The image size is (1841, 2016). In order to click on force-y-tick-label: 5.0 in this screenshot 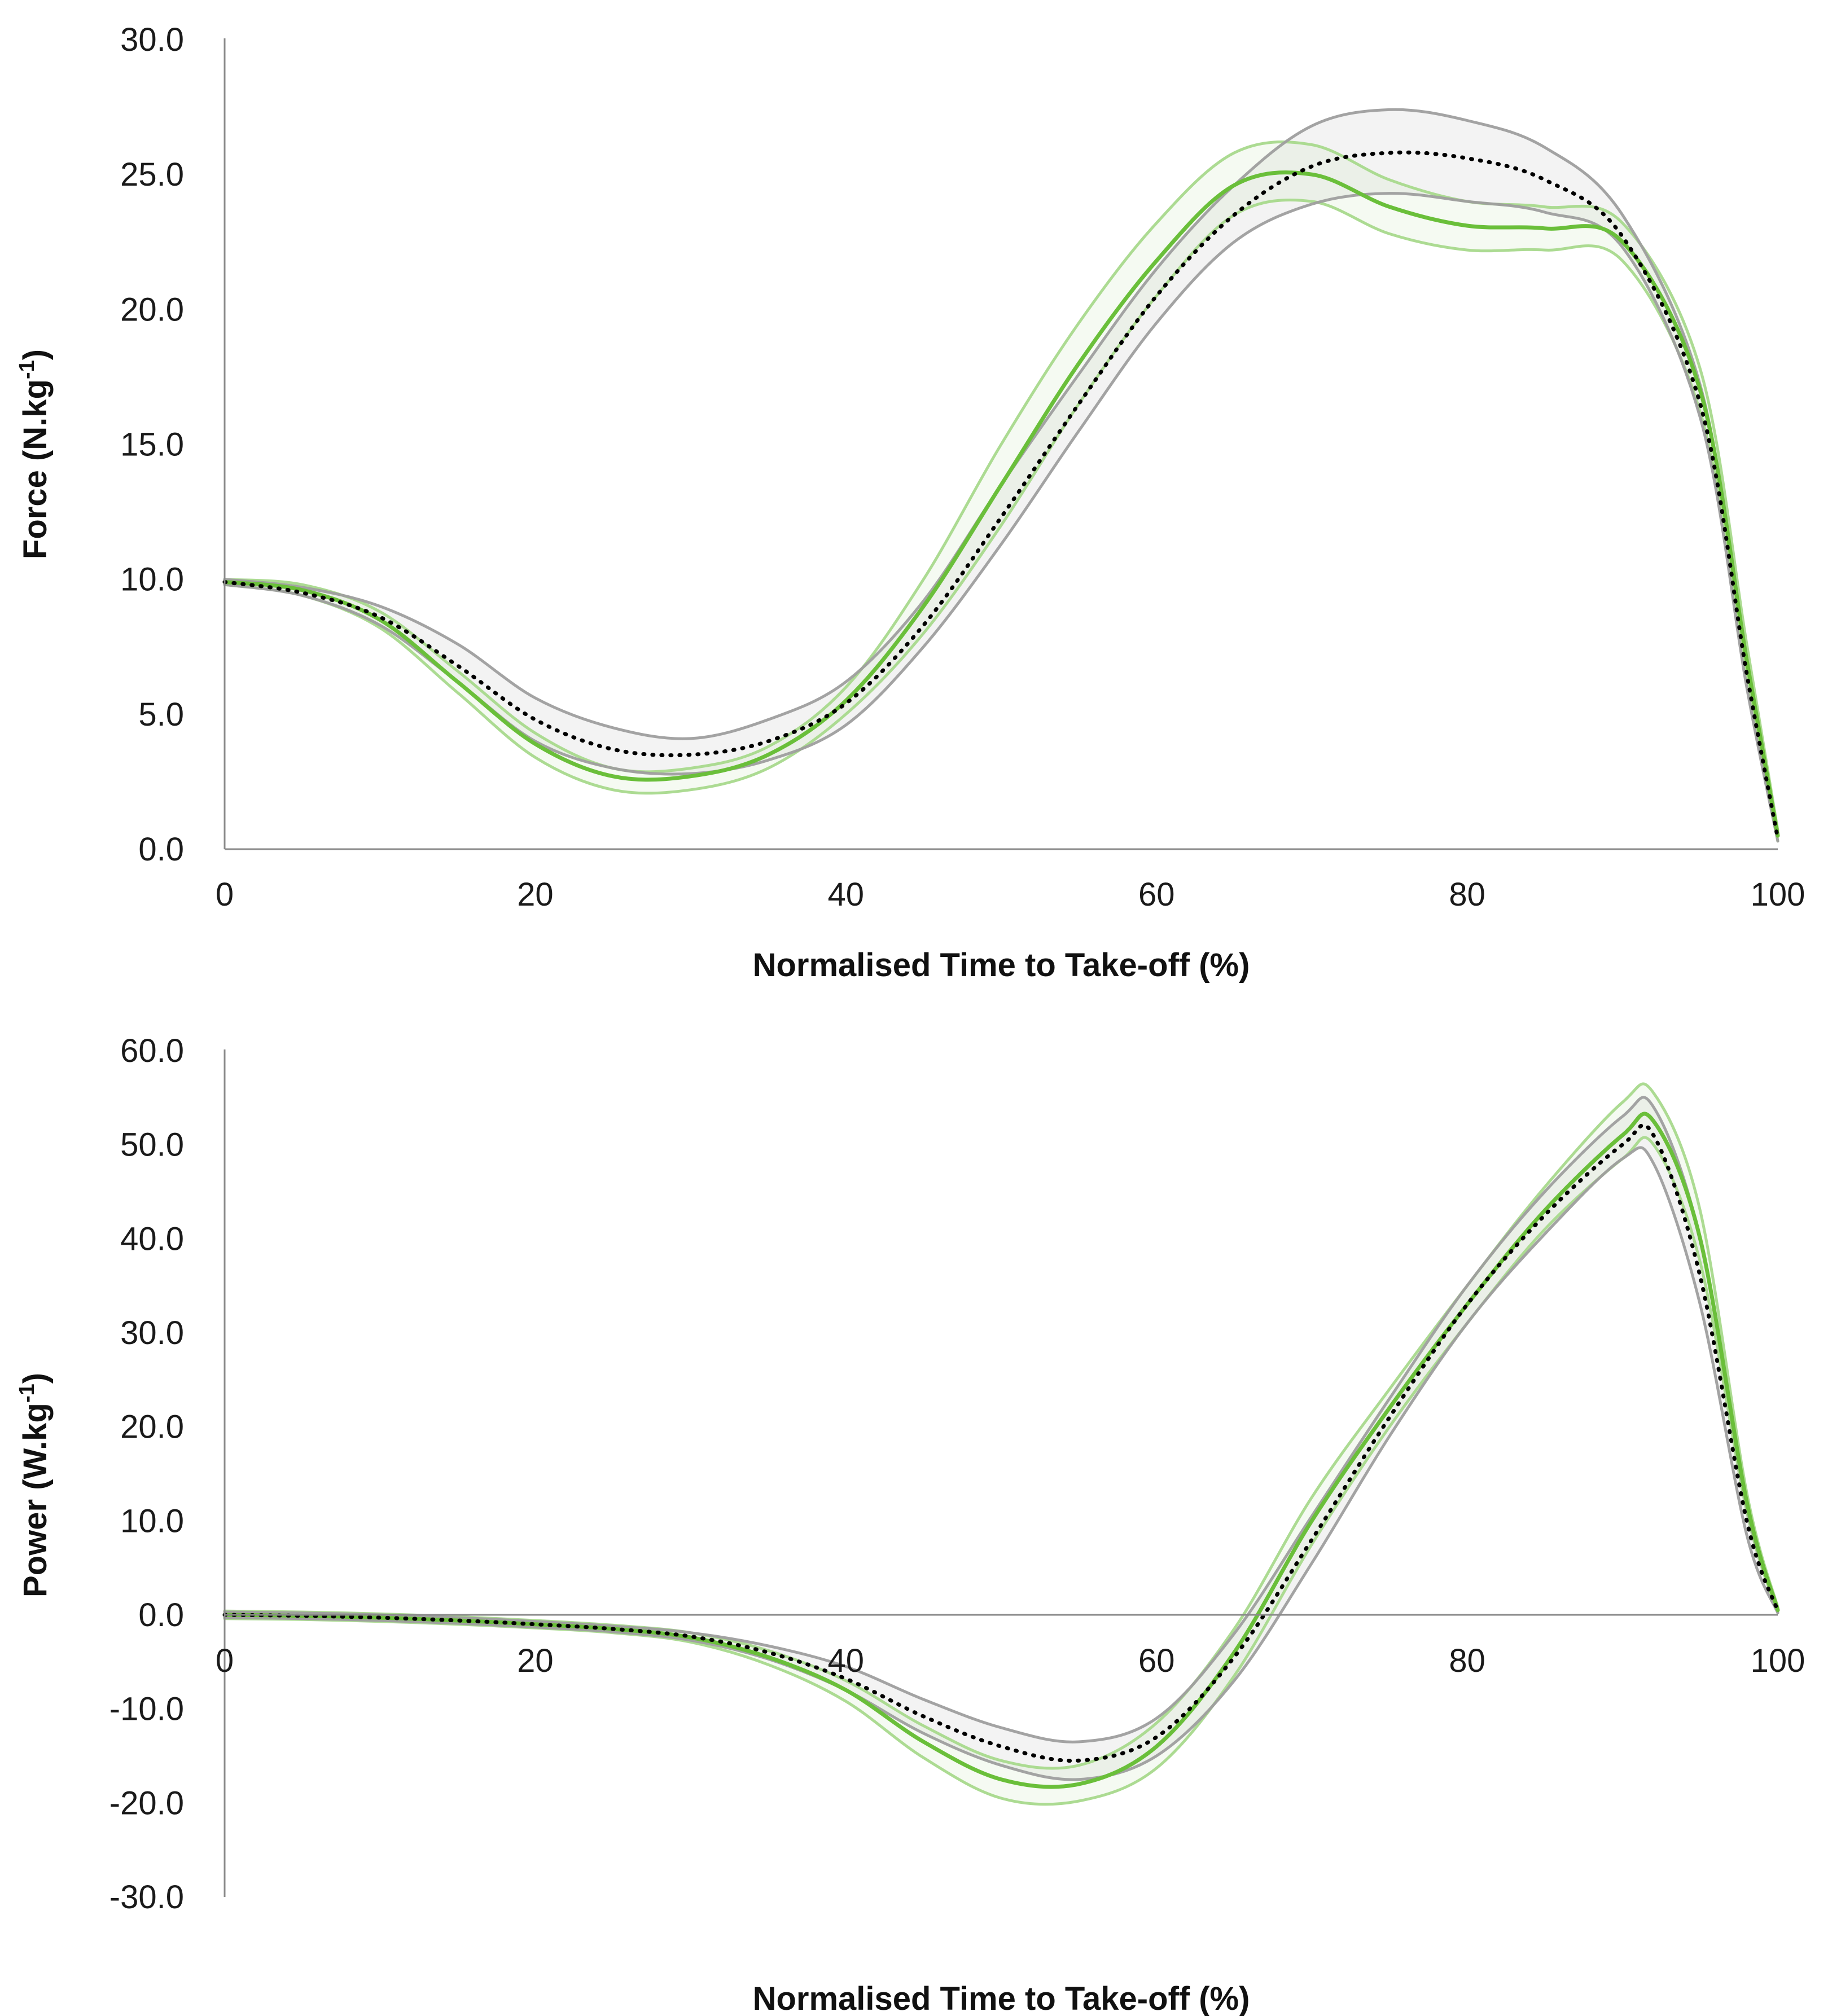, I will do `click(161, 714)`.